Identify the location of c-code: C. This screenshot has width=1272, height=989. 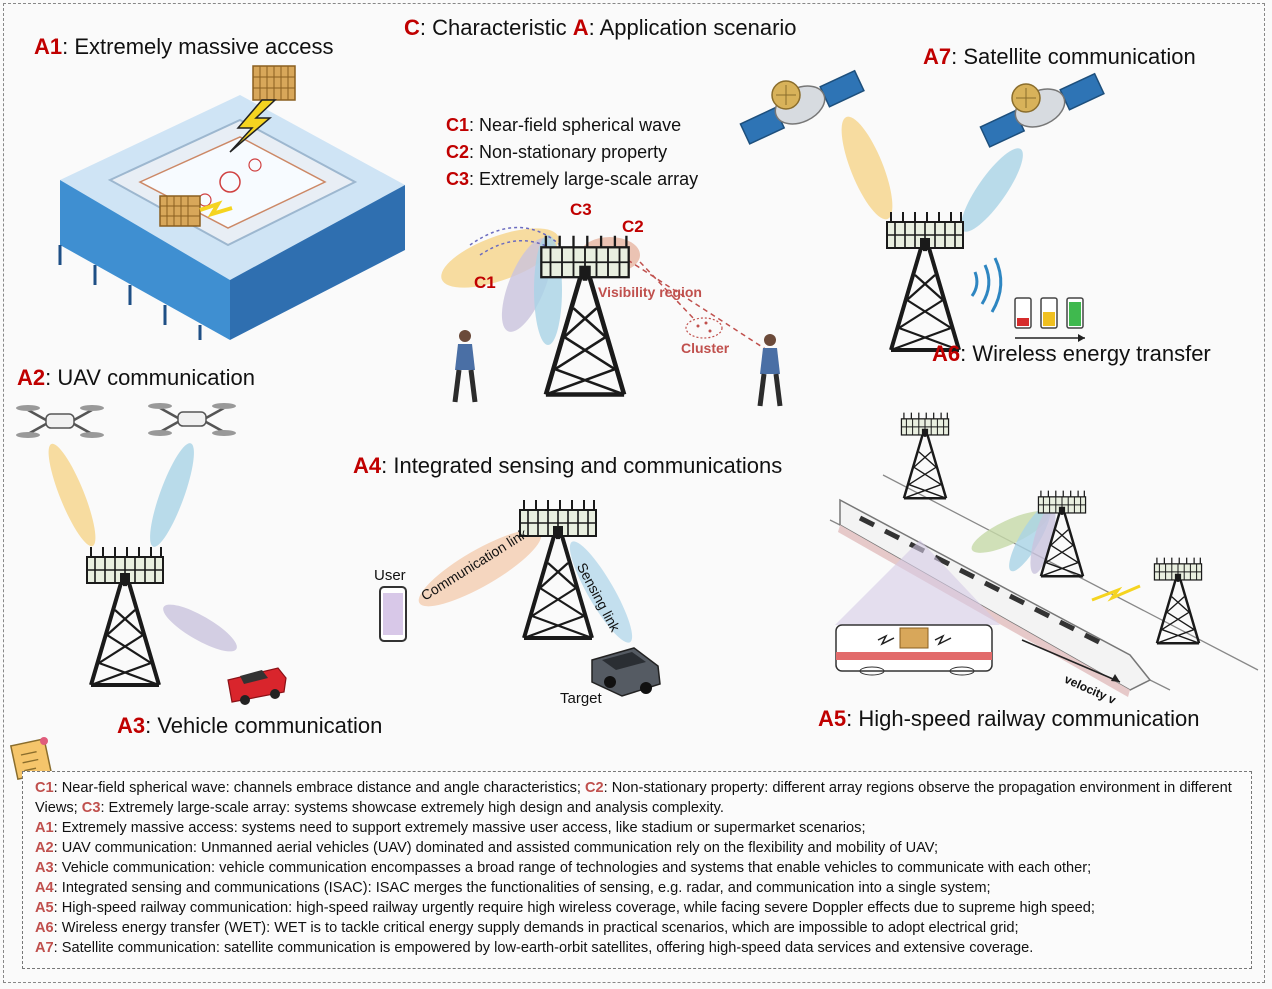
(412, 27).